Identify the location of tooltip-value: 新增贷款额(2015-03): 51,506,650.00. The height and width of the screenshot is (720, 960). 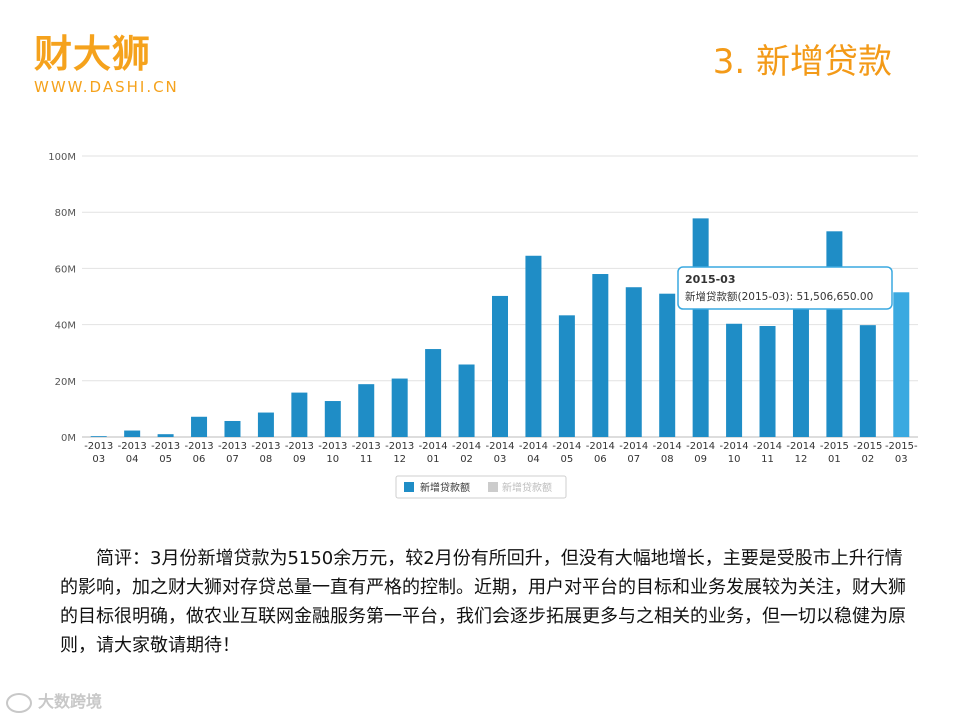
(779, 296).